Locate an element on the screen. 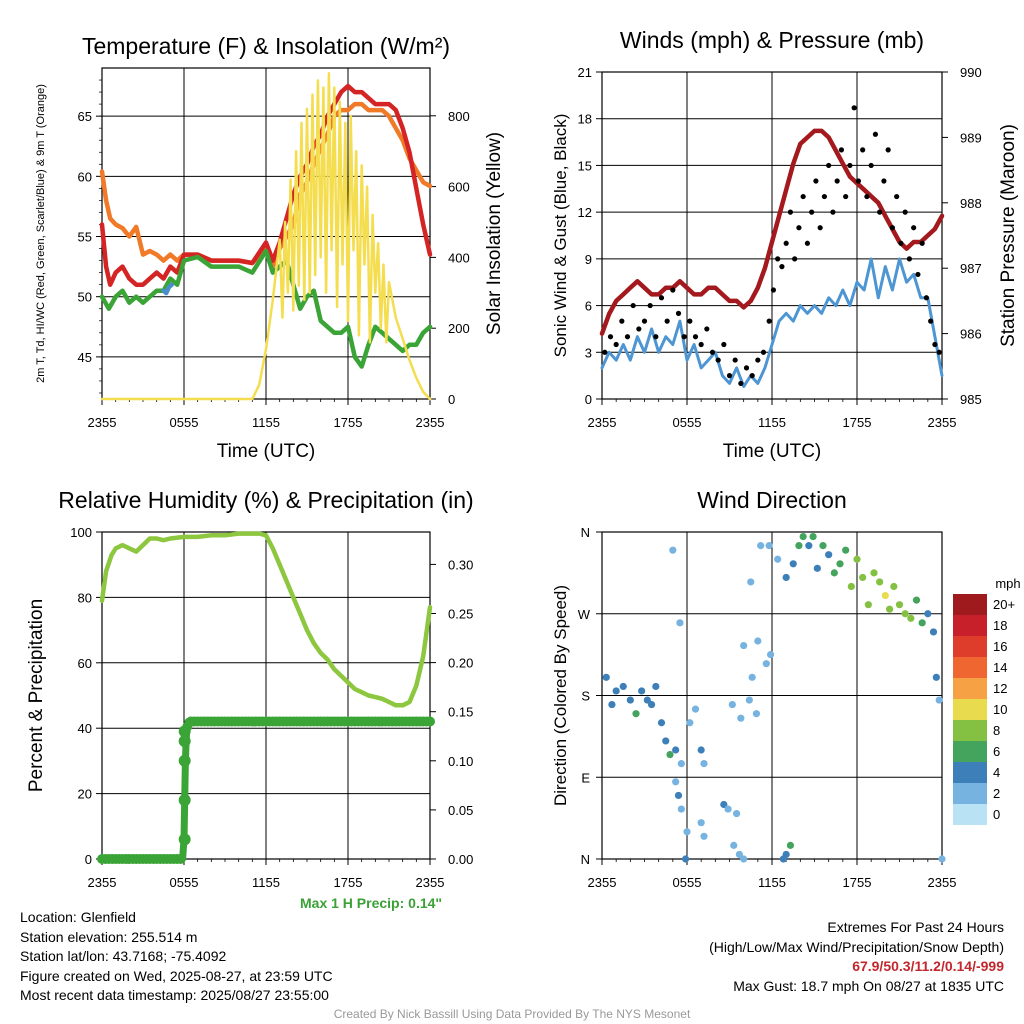  y-axis-label-text: Sonic Wind & Gust (Blue, Black) is located at coordinates (560, 236).